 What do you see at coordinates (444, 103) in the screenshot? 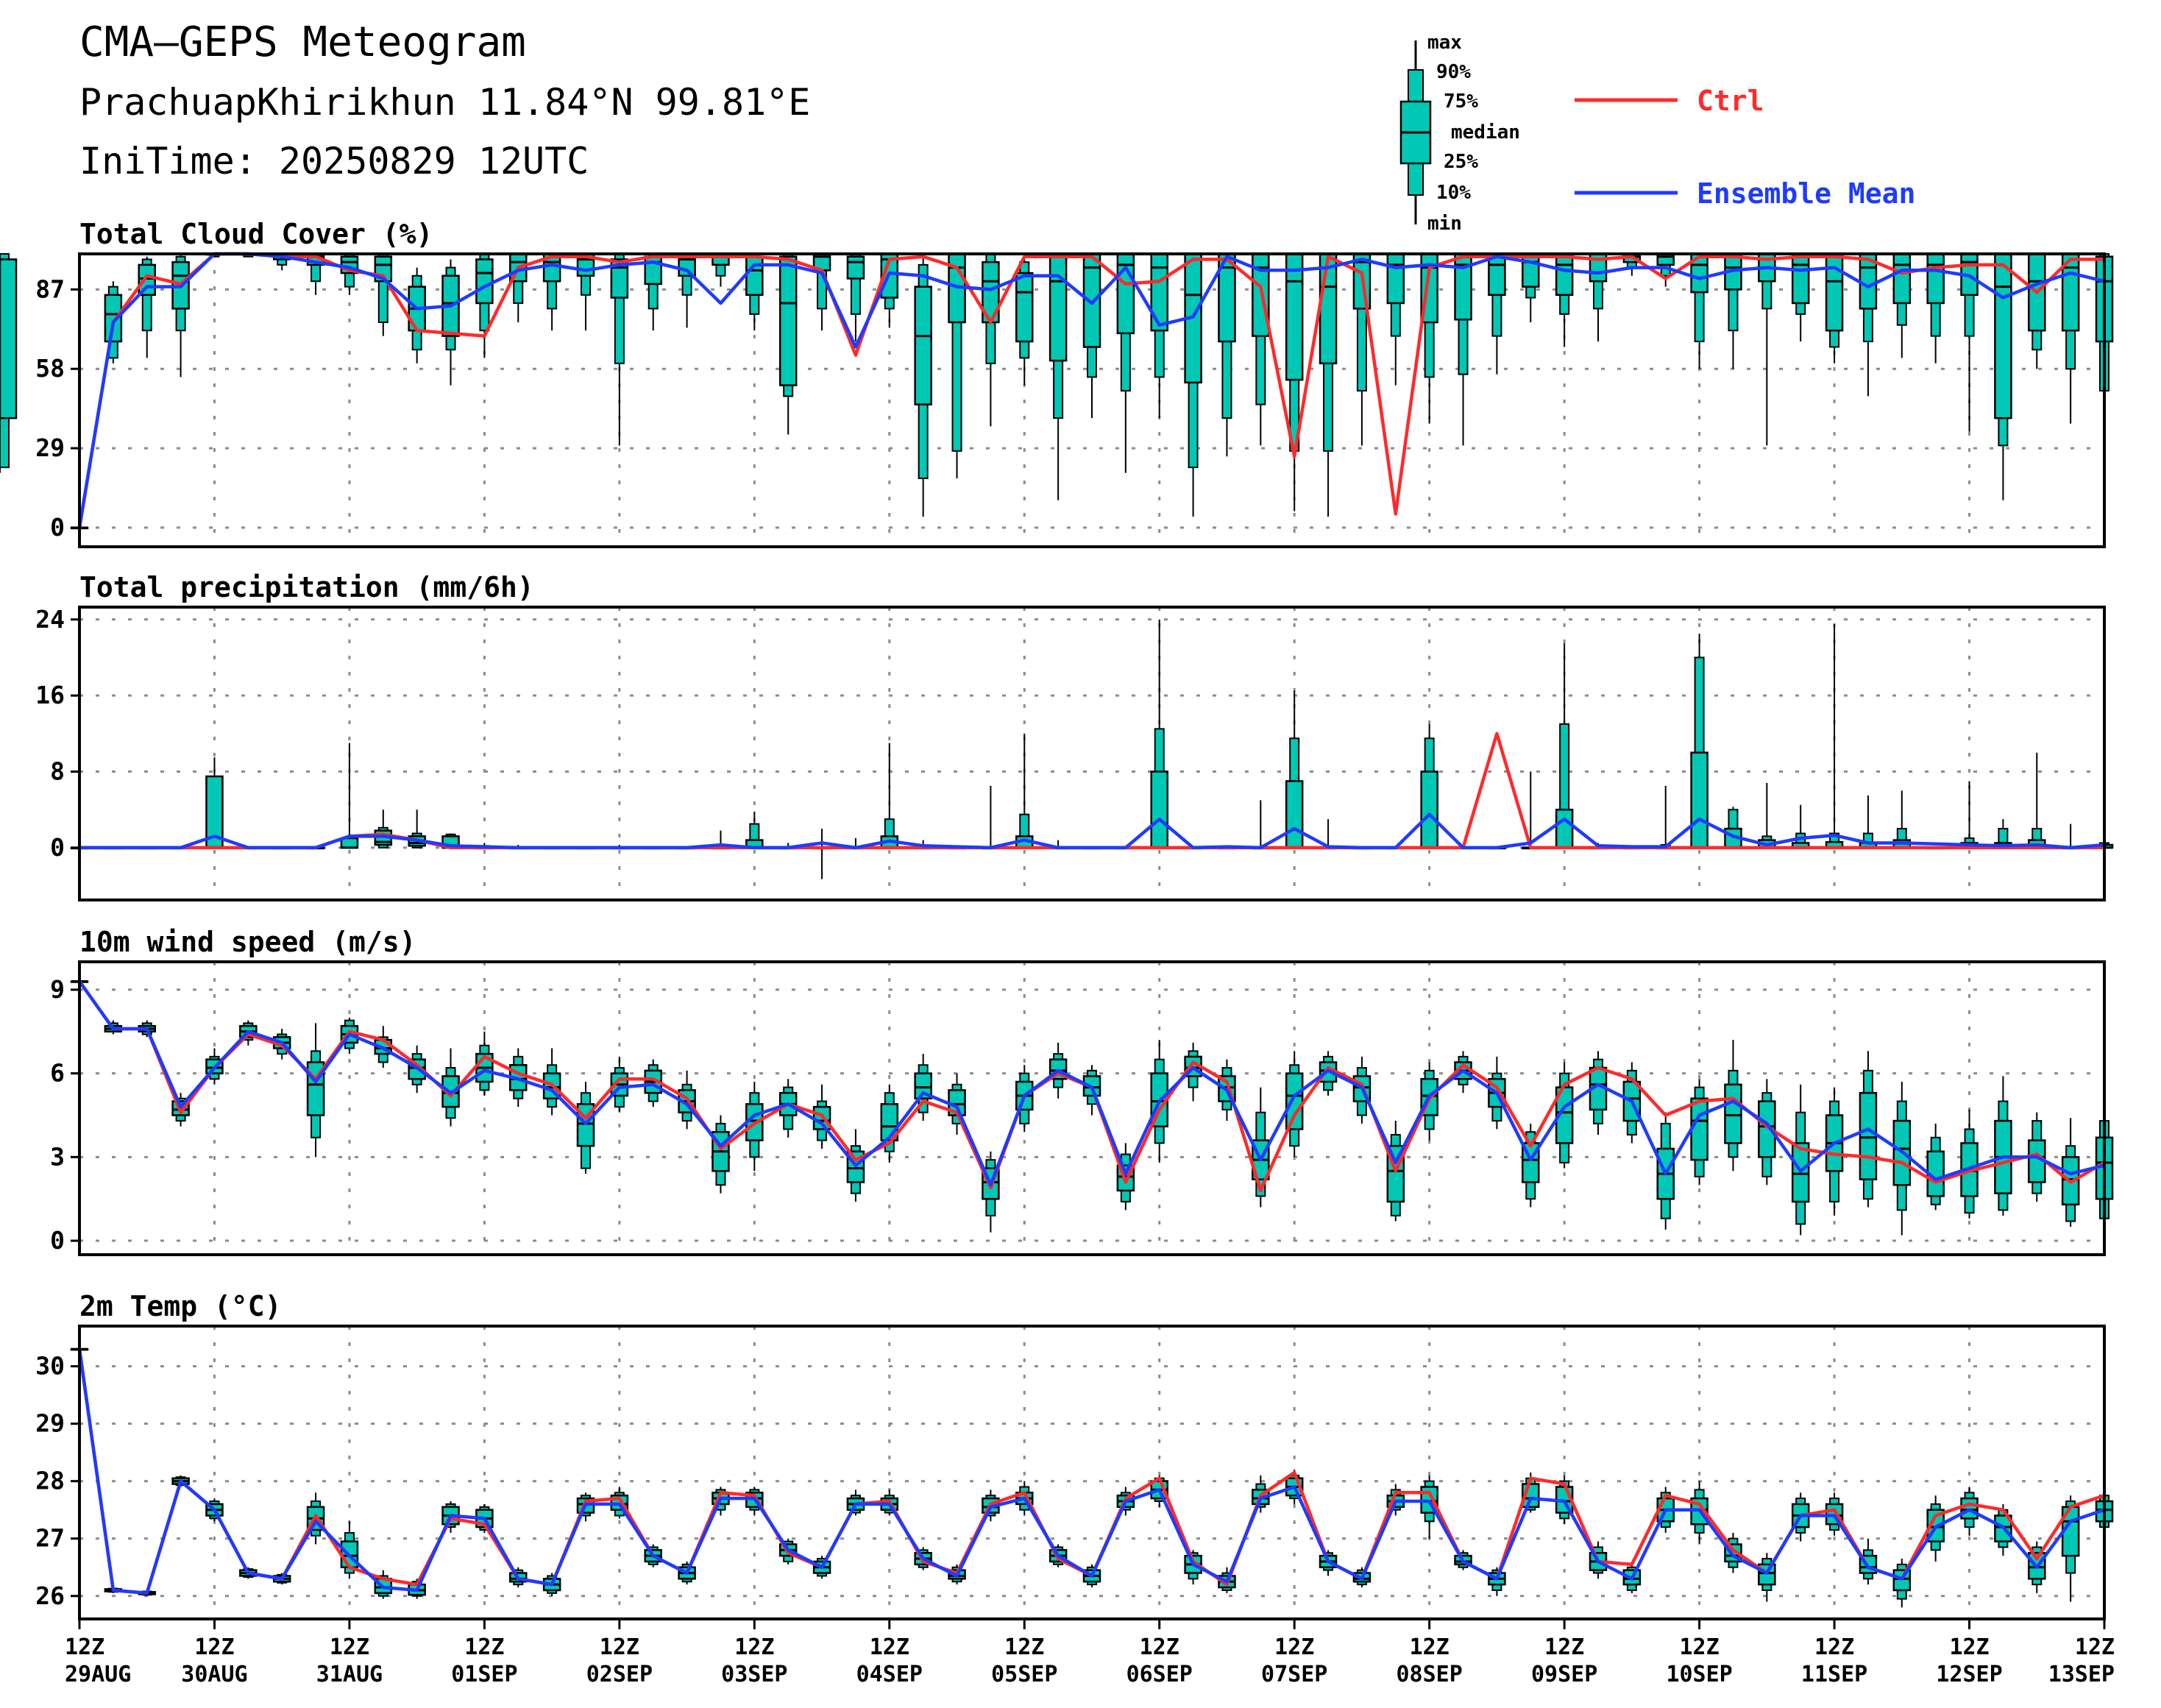
I see `location-line: PrachuapKhirikhun 11.84°N 99.81°E` at bounding box center [444, 103].